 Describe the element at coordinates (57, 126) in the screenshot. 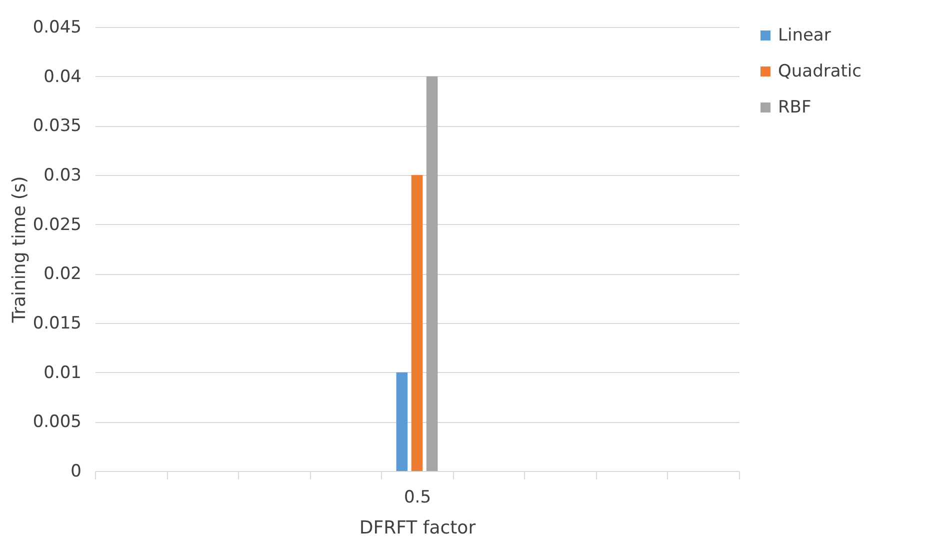

I see `y-tick-label: 0.035` at that location.